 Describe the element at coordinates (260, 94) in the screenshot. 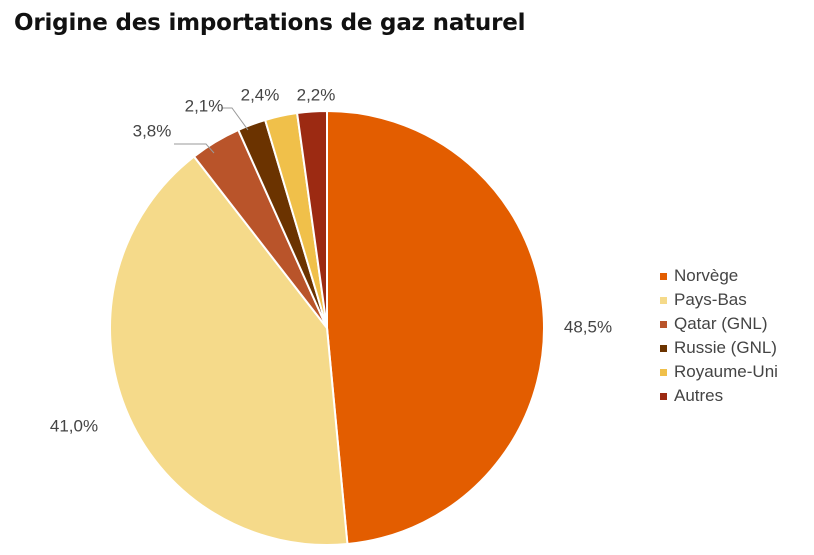

I see `data-label: 2,4%` at that location.